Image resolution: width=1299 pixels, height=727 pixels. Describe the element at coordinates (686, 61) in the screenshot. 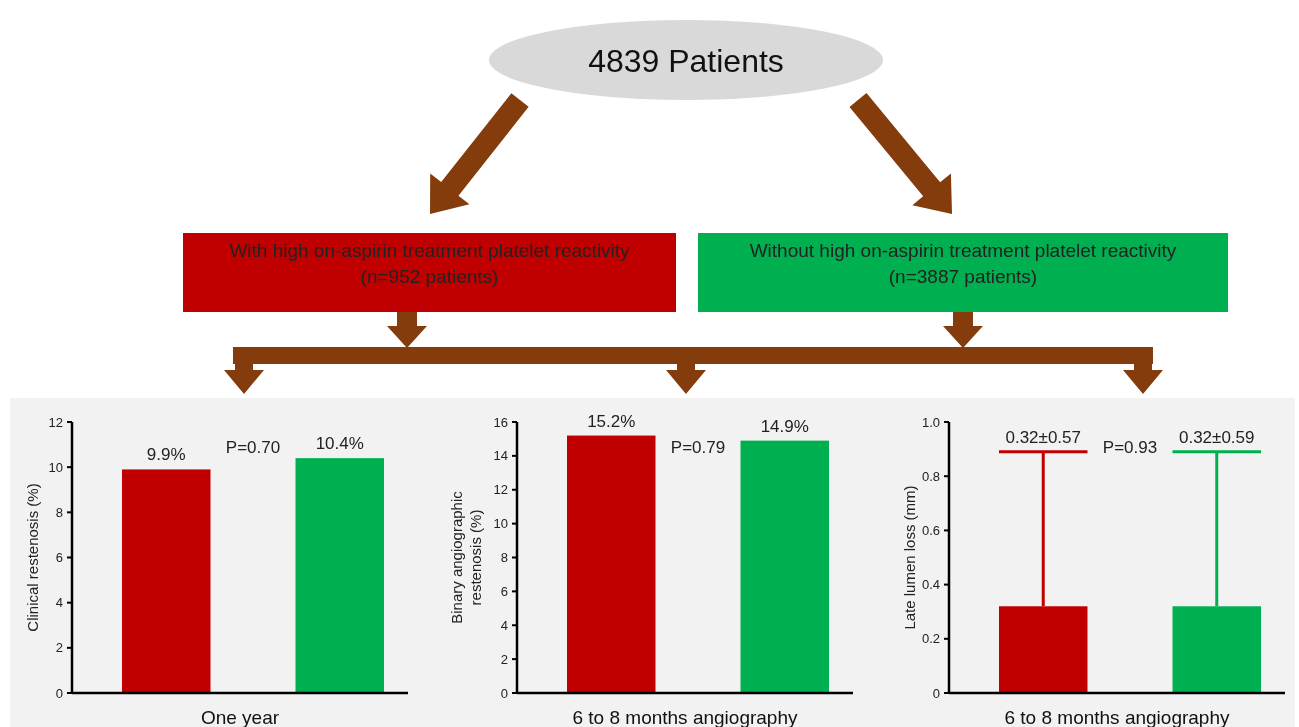

I see `text: 4839 Patients` at that location.